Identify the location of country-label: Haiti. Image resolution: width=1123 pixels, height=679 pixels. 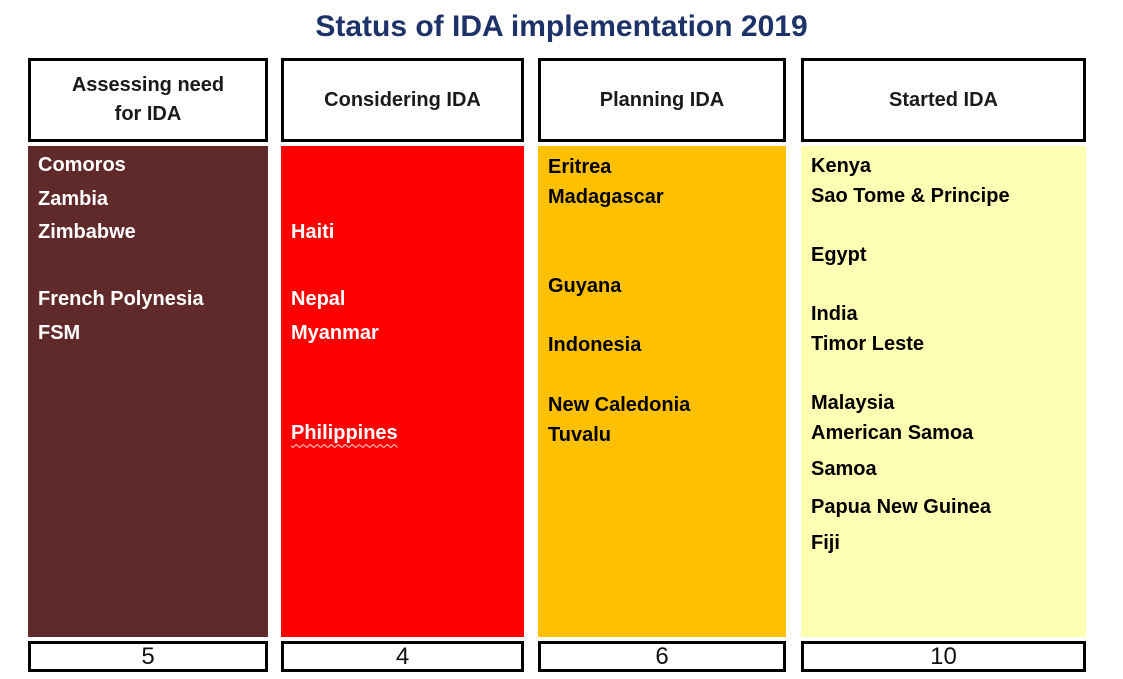
(313, 232).